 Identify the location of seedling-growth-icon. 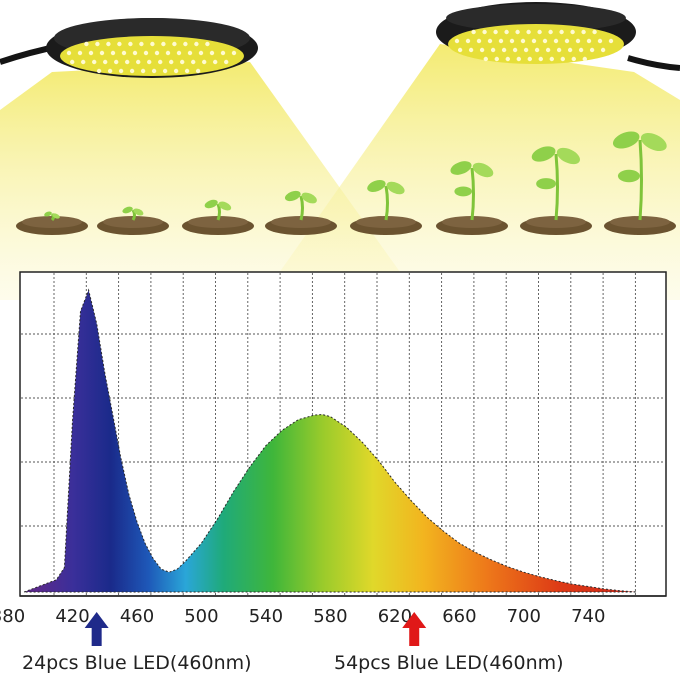
(346, 183).